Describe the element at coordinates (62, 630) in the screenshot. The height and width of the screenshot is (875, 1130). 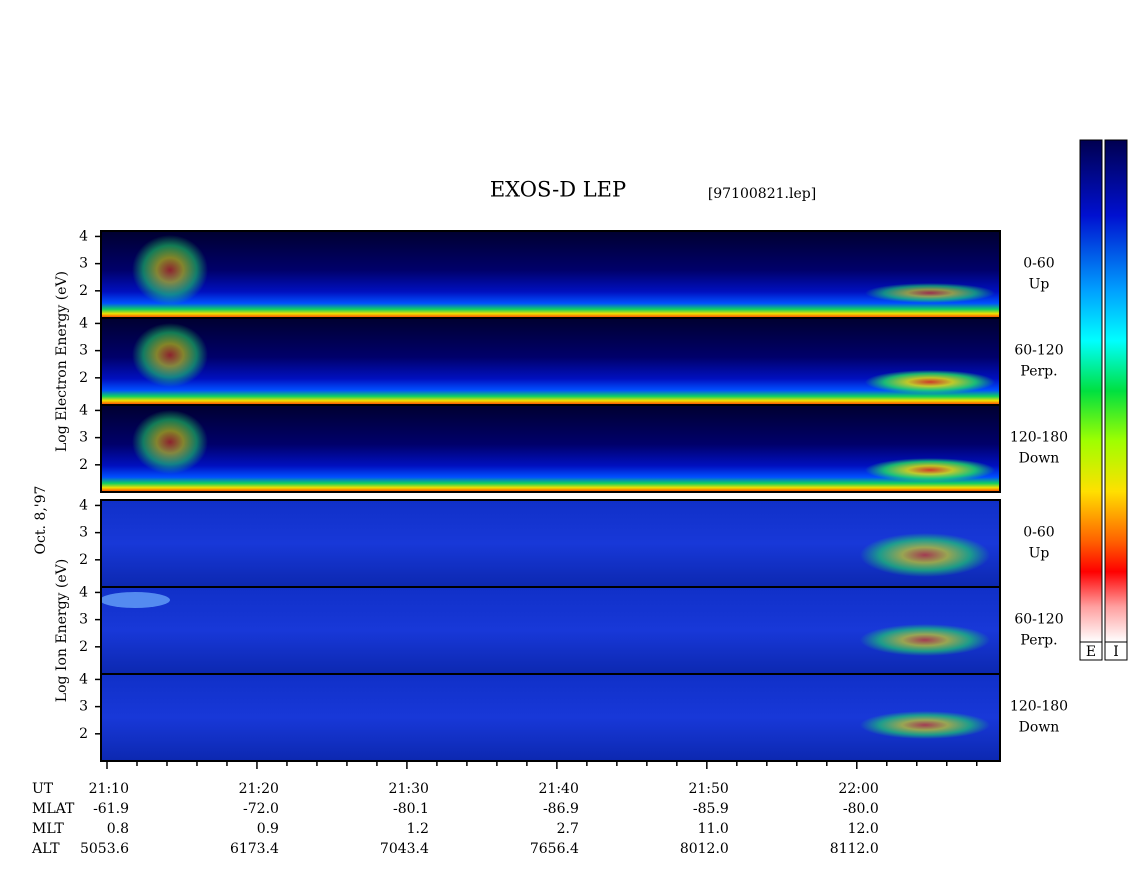
I see `group-label: Log Ion Energy (eV)` at that location.